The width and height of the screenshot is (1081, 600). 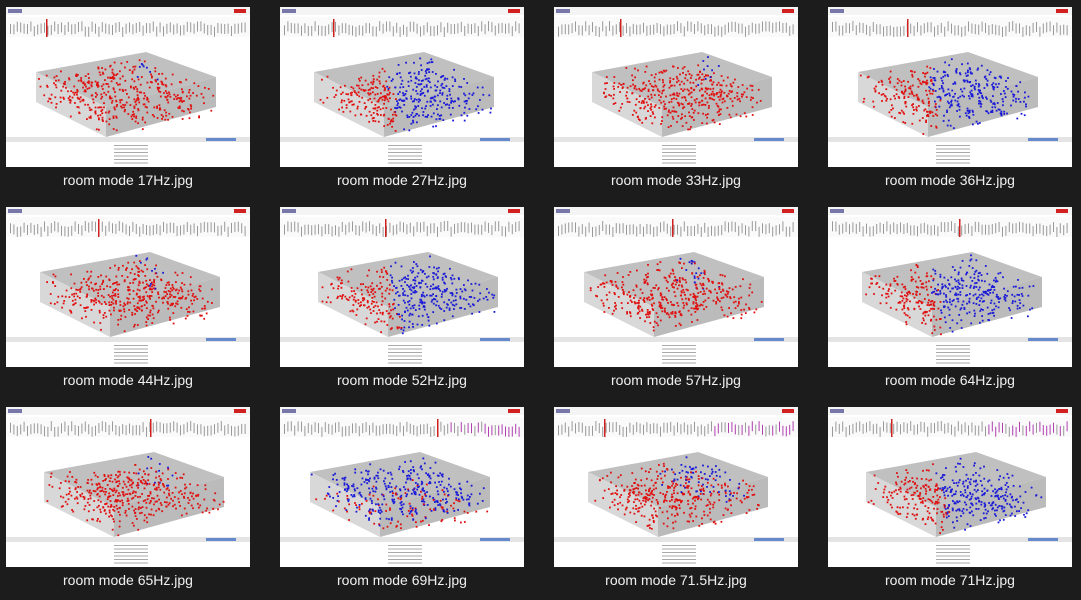 I want to click on file-name: room mode 71Hz.jpg, so click(x=950, y=580).